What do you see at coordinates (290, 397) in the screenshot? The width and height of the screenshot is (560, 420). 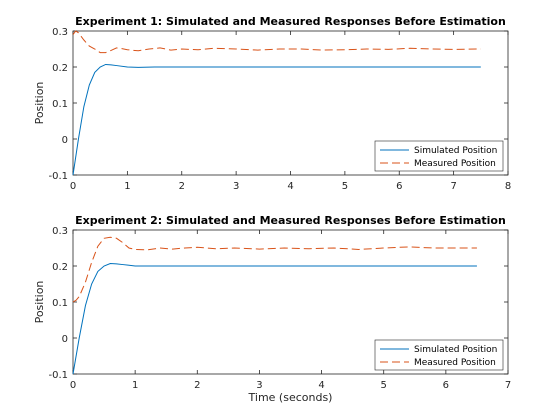 I see `x-axis-label: Time (seconds)` at bounding box center [290, 397].